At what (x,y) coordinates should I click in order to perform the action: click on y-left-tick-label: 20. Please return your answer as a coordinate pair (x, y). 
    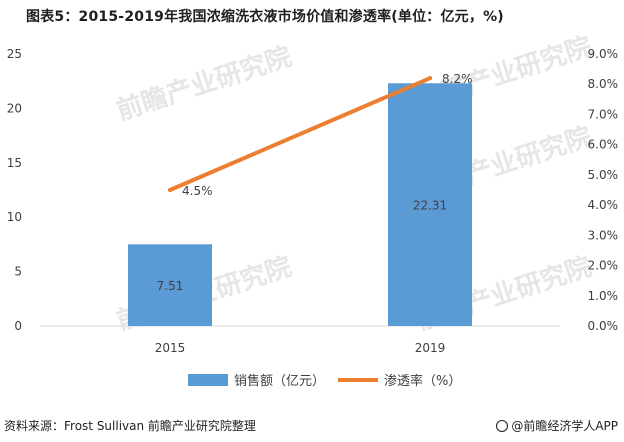
    Looking at the image, I should click on (14, 108).